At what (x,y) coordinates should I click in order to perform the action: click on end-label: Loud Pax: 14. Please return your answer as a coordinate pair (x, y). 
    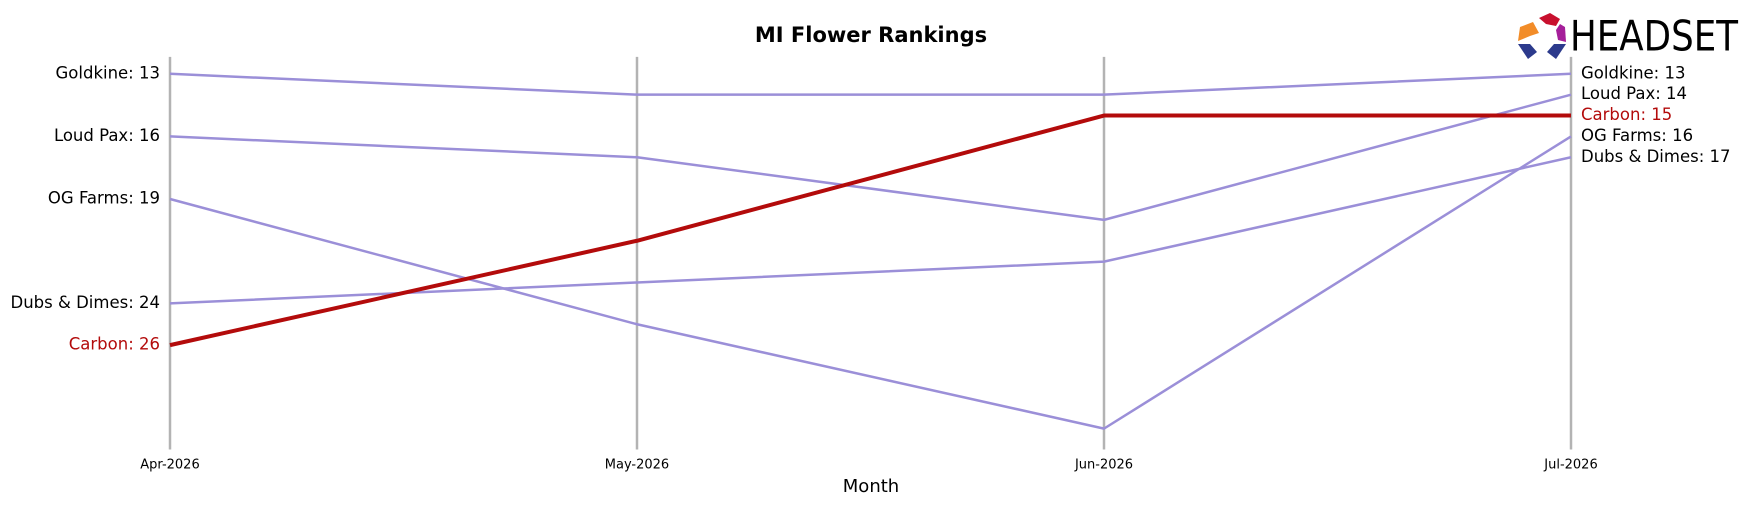
    Looking at the image, I should click on (1634, 93).